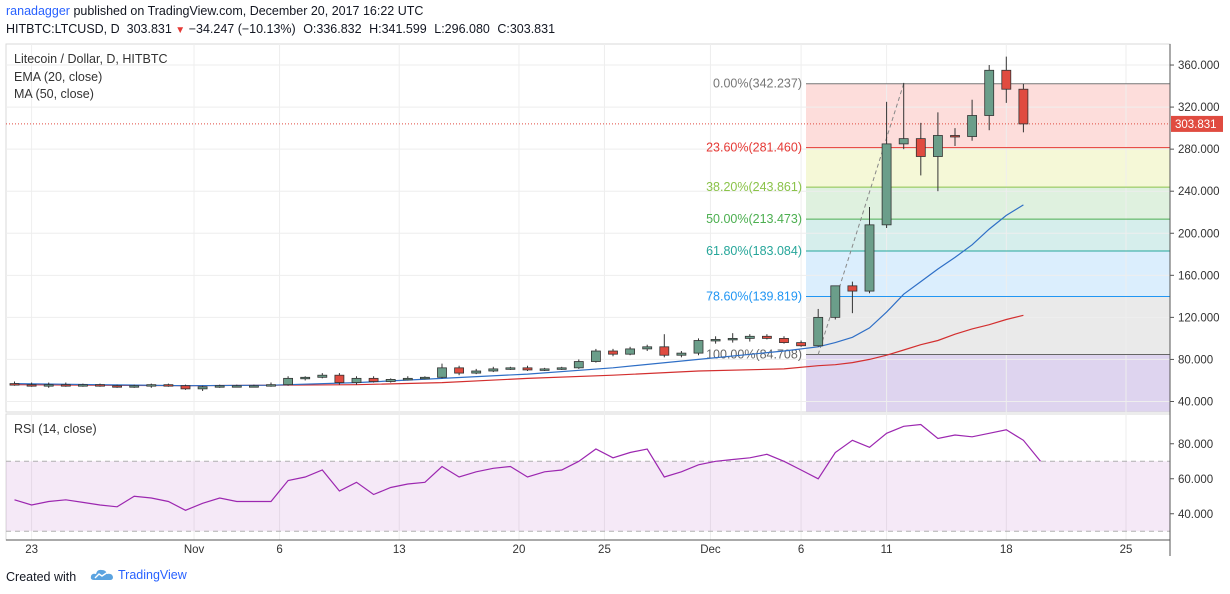  I want to click on y-tick-label: 240.000, so click(1199, 192).